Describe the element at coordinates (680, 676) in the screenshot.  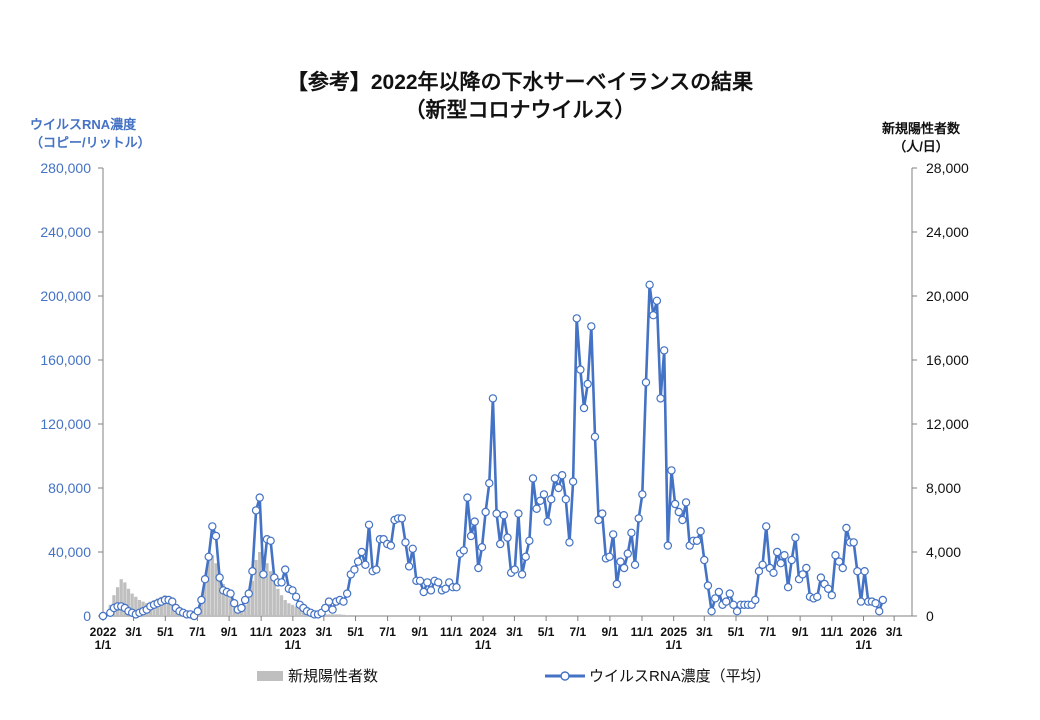
I see `legend-line-label: ウイルスRNA濃度（平均）` at that location.